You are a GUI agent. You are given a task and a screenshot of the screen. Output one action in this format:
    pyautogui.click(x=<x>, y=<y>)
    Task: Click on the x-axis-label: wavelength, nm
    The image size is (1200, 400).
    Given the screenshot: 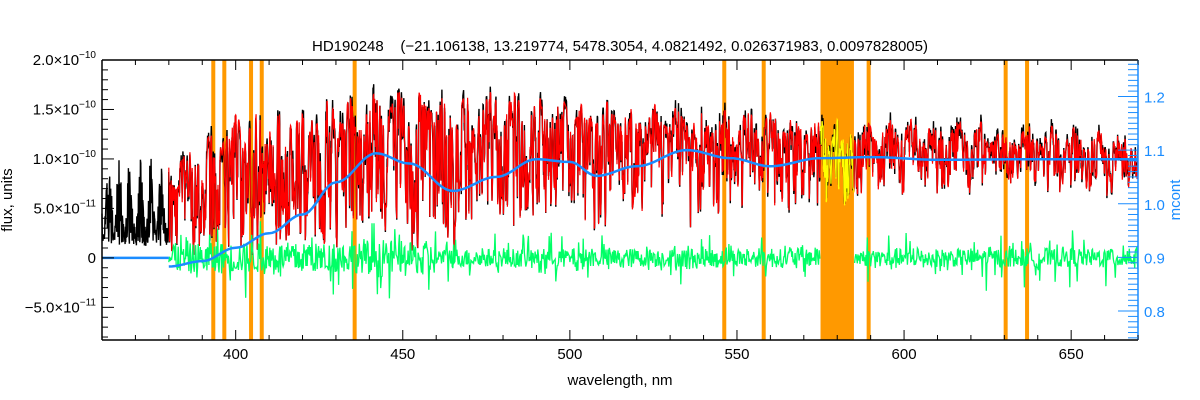 What is the action you would take?
    pyautogui.click(x=619, y=380)
    